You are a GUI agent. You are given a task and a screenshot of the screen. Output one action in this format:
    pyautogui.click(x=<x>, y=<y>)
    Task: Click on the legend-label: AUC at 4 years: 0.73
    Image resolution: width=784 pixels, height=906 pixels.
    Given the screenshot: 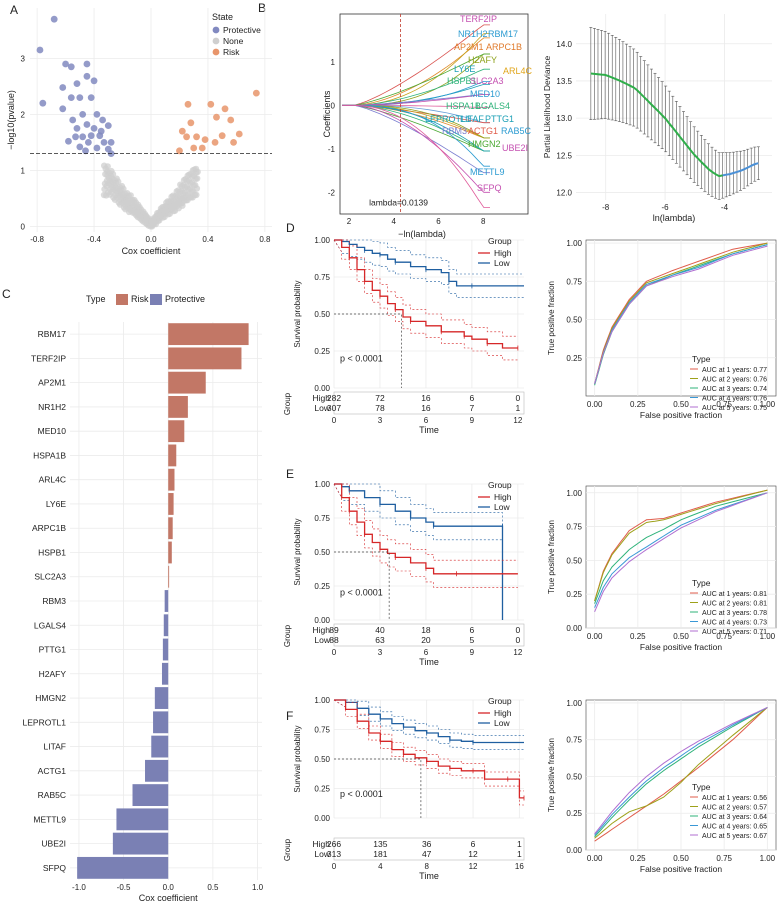 What is the action you would take?
    pyautogui.click(x=734, y=623)
    